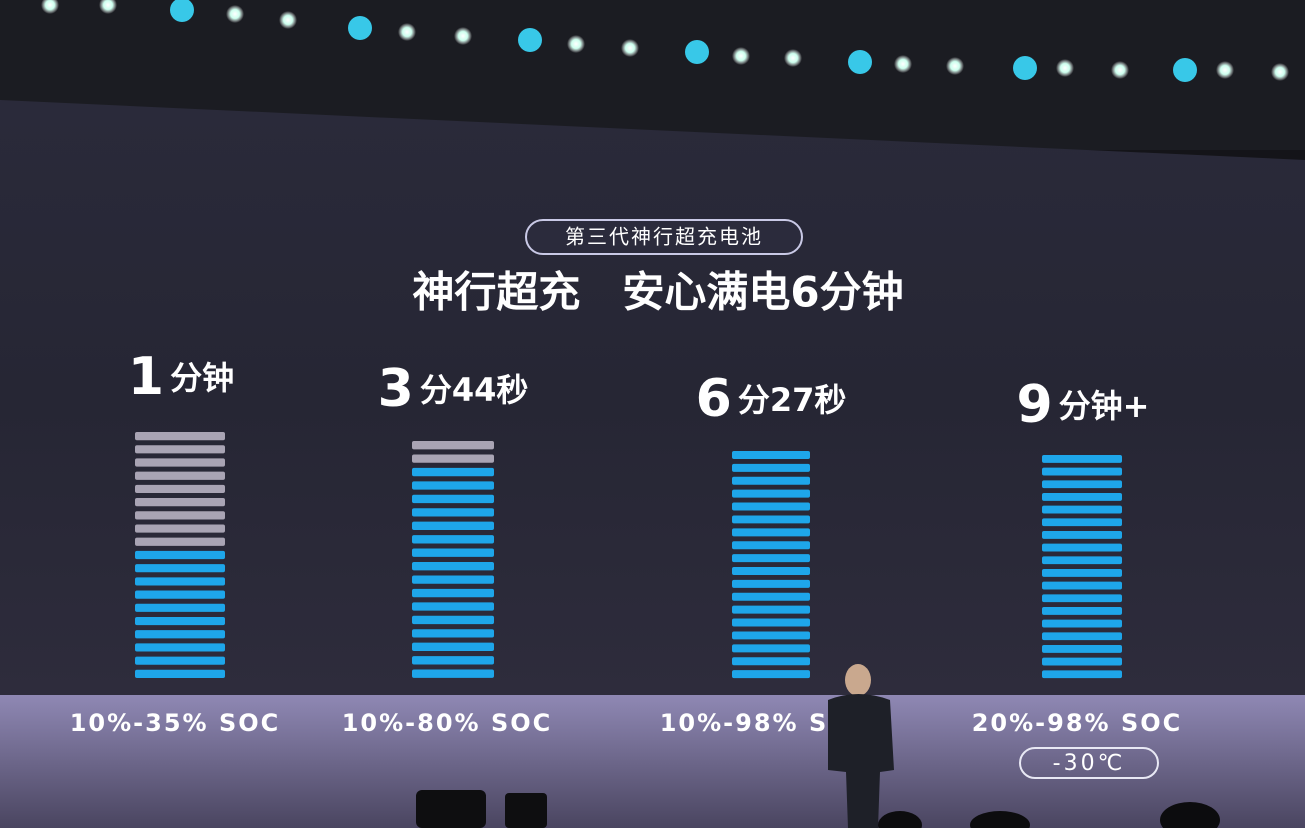 The image size is (1305, 828). I want to click on duration: 1 分钟, so click(181, 377).